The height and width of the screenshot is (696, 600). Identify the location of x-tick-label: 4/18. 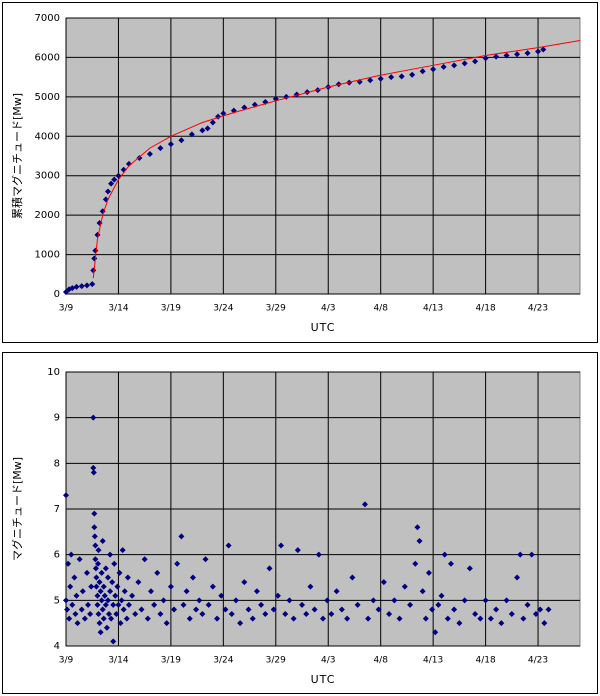
(485, 661).